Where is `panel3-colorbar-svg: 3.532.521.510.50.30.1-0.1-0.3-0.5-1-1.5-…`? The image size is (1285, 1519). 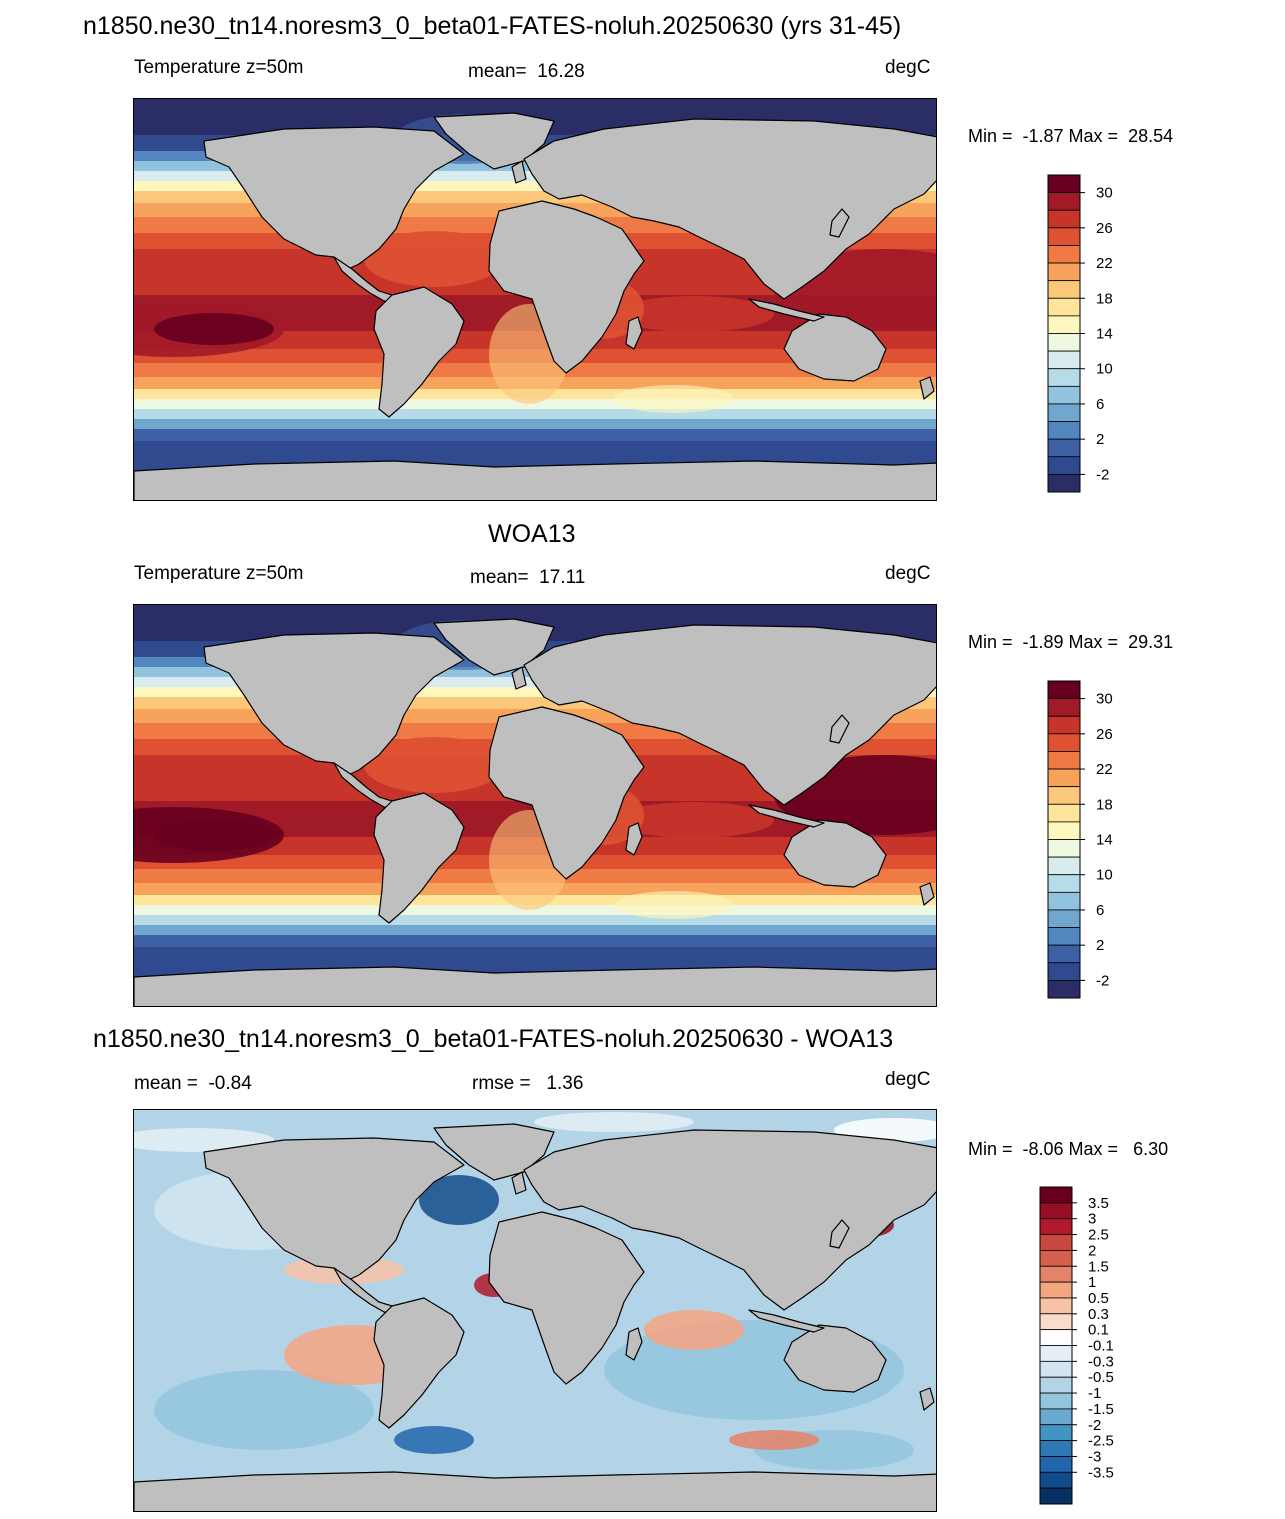
panel3-colorbar-svg: 3.532.521.510.50.30.1-0.1-0.3-0.5-1-1.5-… is located at coordinates (1076, 1345).